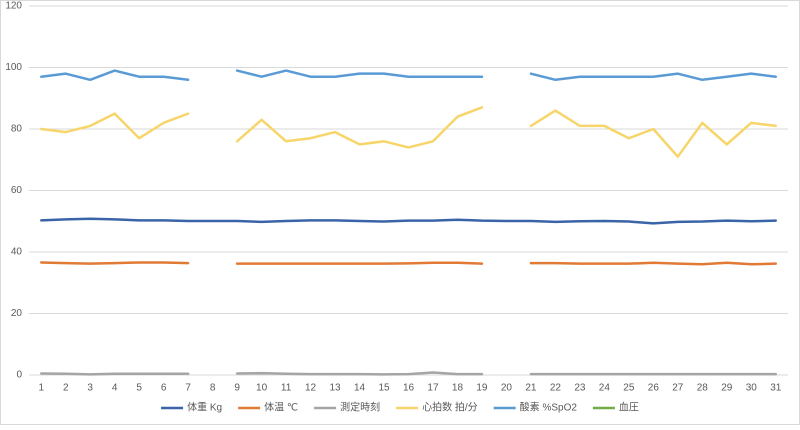 The width and height of the screenshot is (800, 430). Describe the element at coordinates (458, 388) in the screenshot. I see `x-tick-label: 18` at that location.